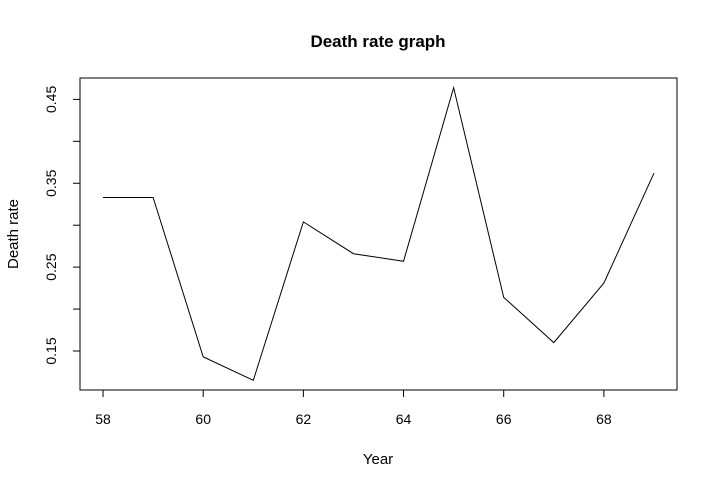  I want to click on x-tick-label: 62, so click(304, 419).